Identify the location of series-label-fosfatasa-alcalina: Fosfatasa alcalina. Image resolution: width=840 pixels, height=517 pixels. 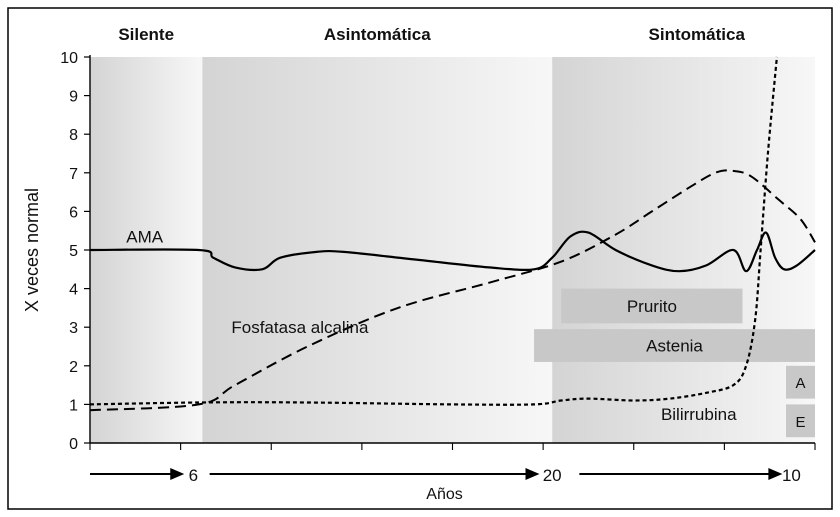
(300, 327).